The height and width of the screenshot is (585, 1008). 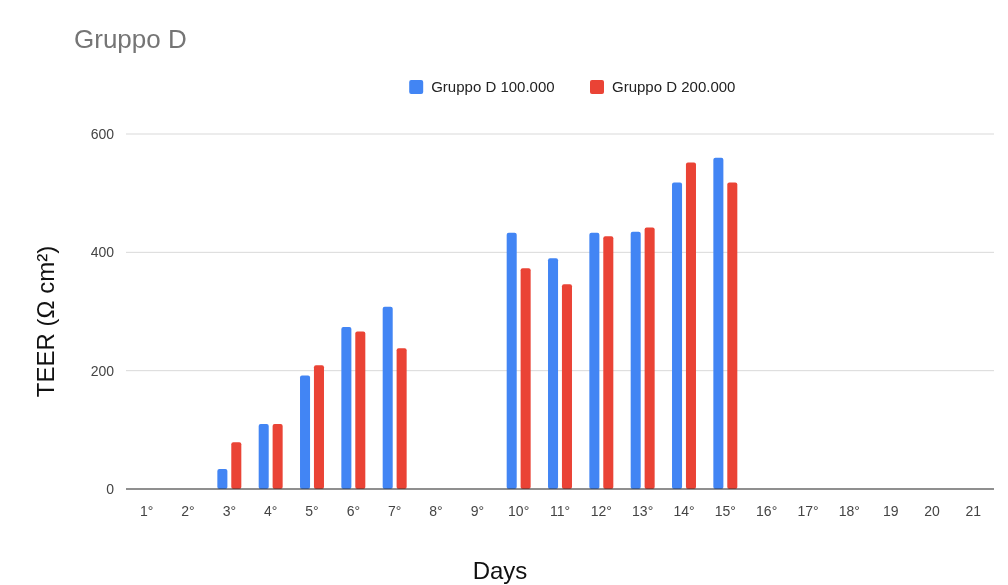 I want to click on y-tick-label: 200, so click(x=102, y=370).